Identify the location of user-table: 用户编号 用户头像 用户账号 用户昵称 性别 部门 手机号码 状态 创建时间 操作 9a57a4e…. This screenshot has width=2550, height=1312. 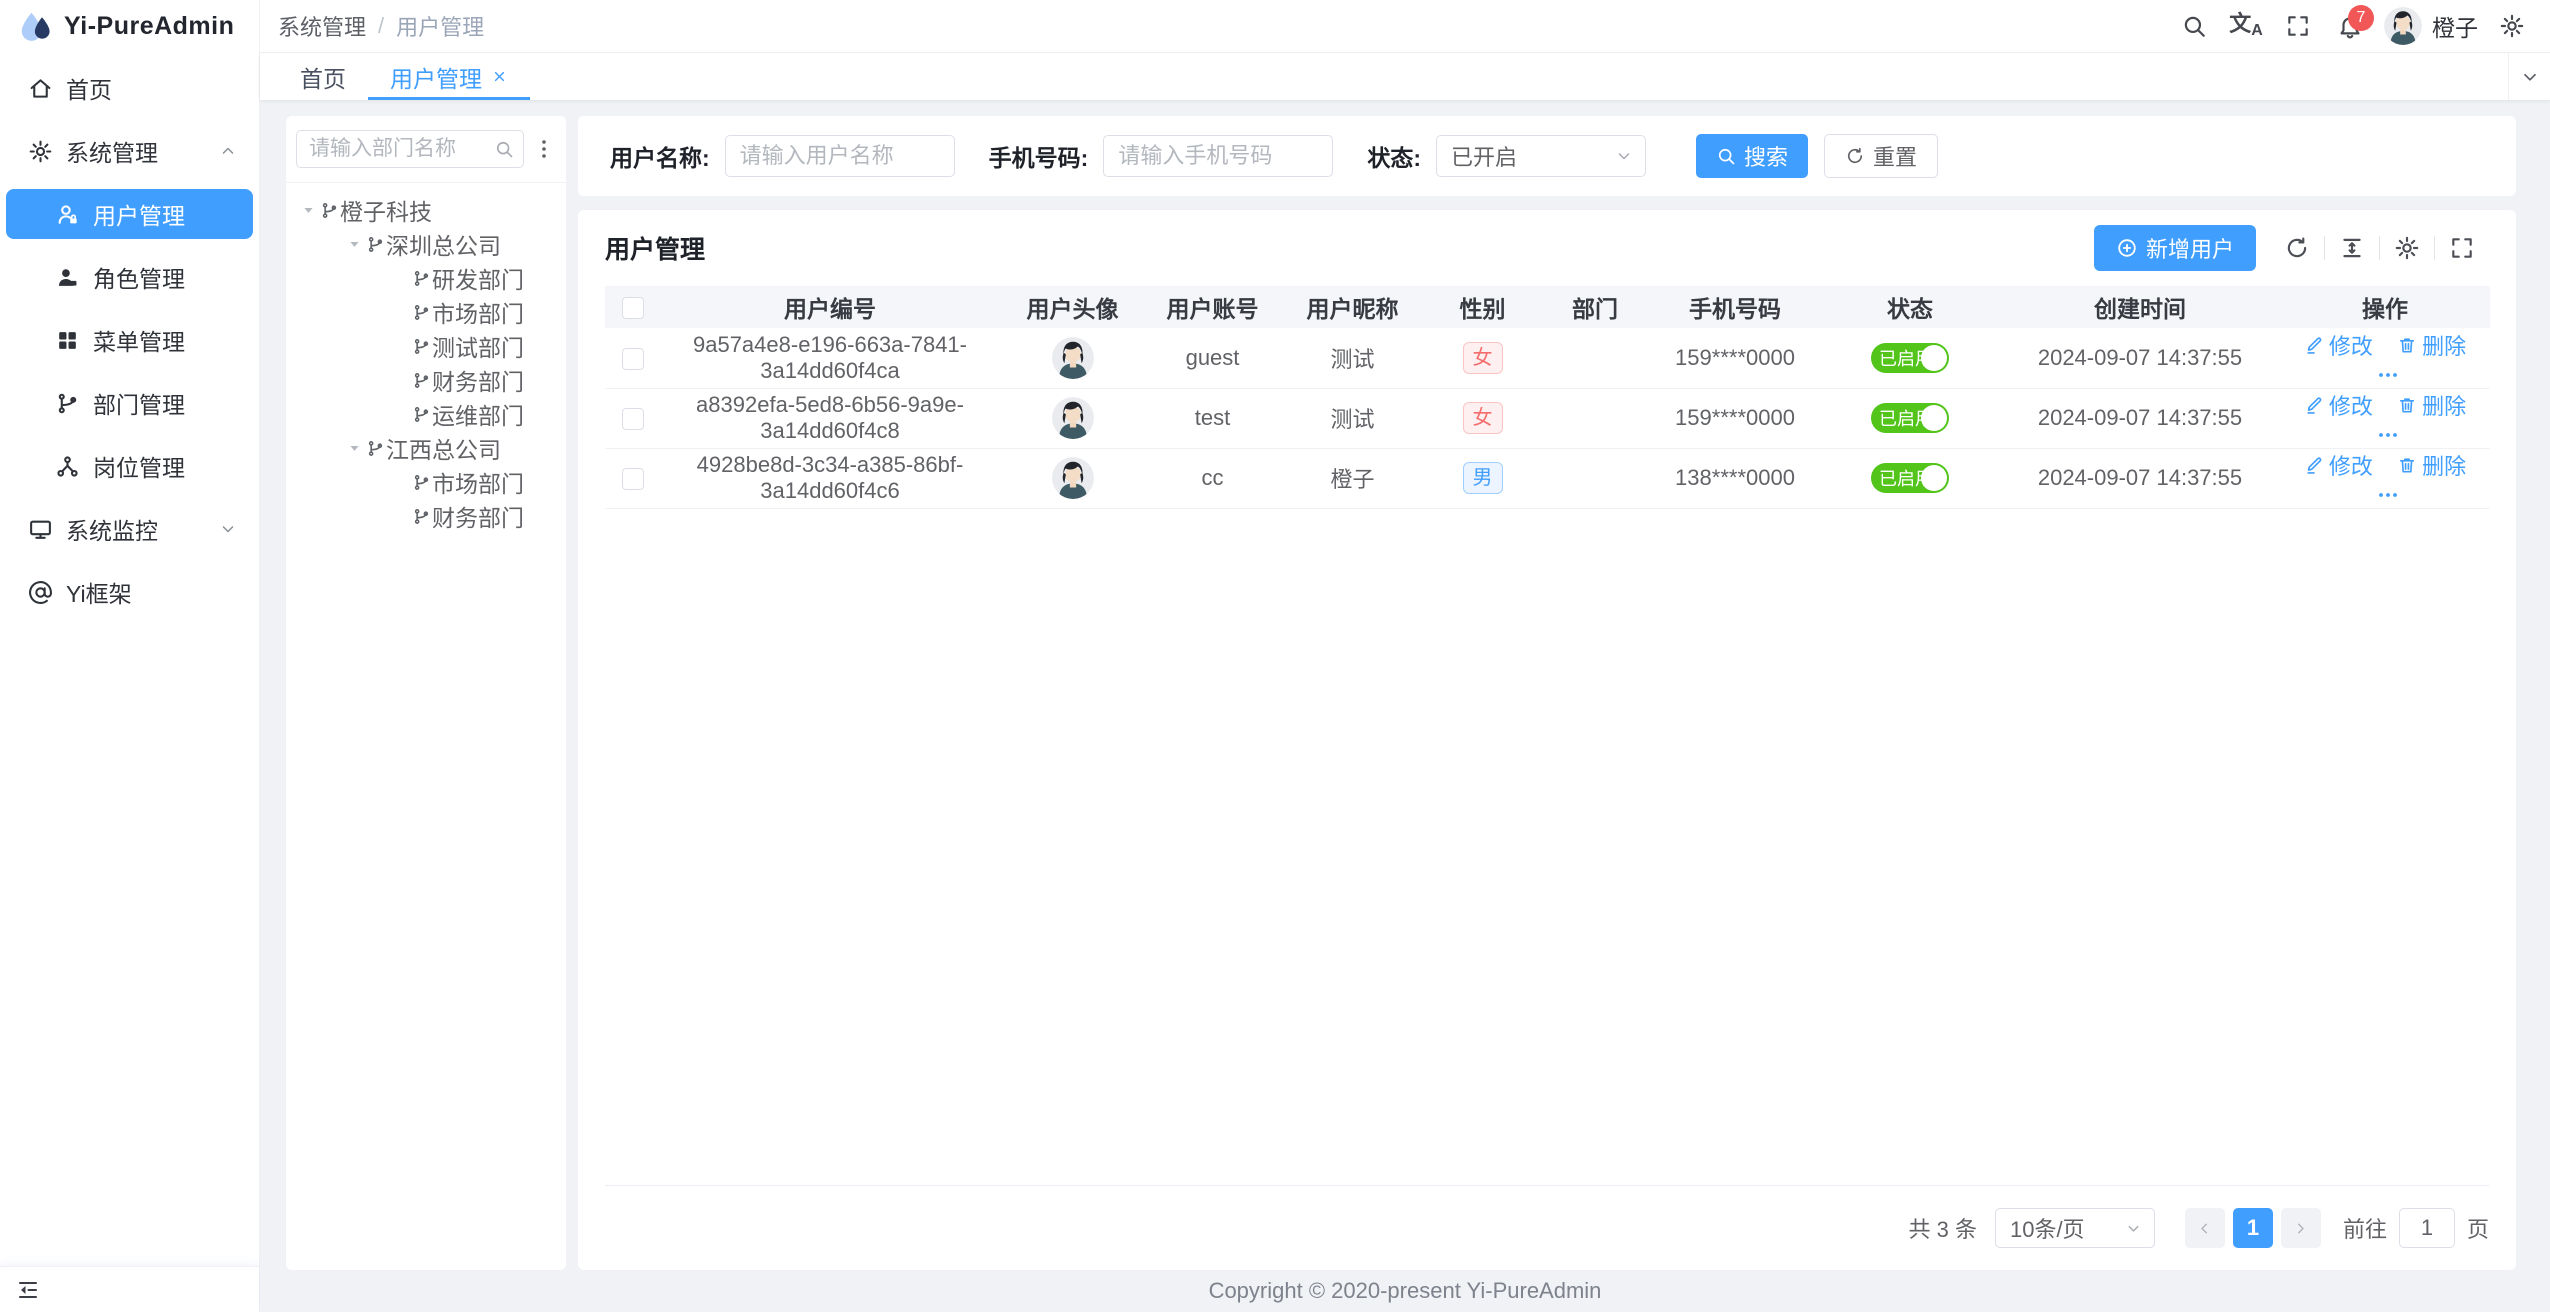
(1547, 397).